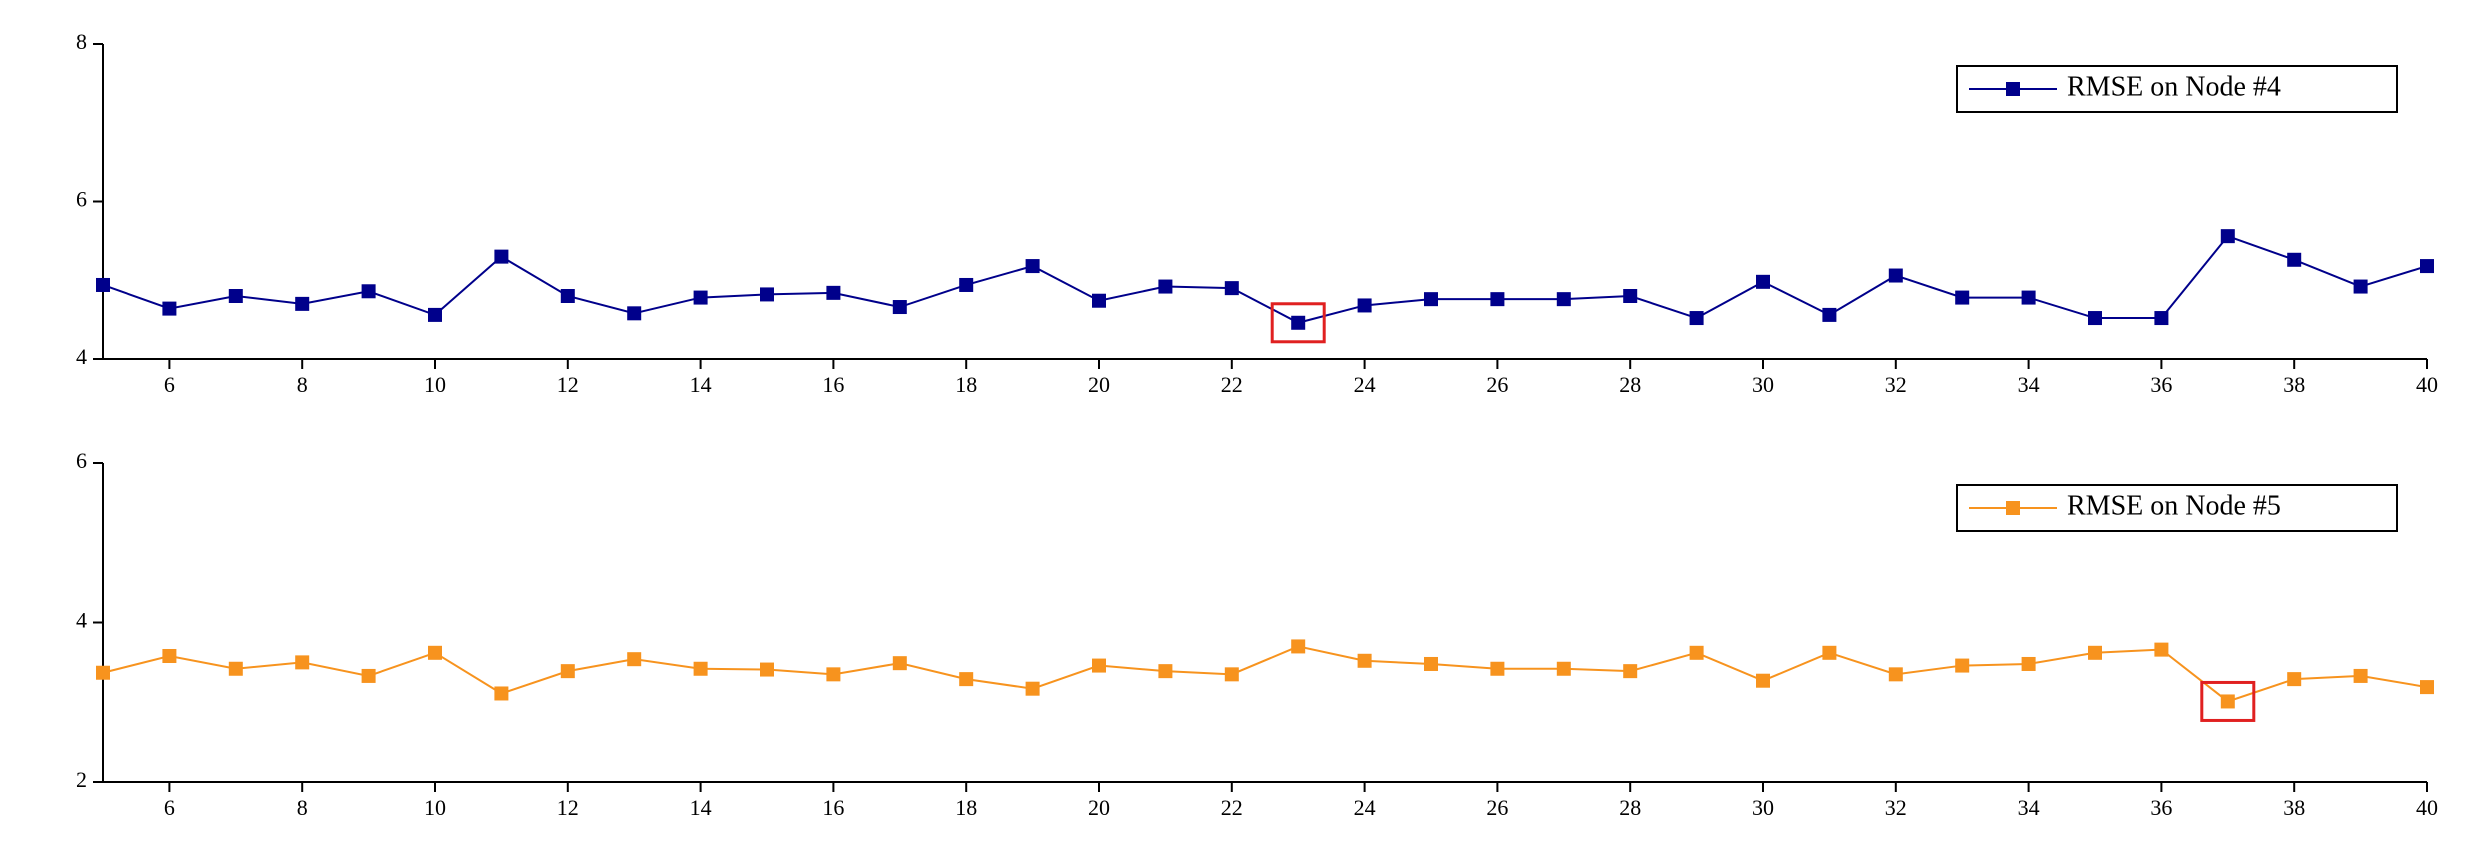  Describe the element at coordinates (2427, 384) in the screenshot. I see `x-tick-label: 40` at that location.